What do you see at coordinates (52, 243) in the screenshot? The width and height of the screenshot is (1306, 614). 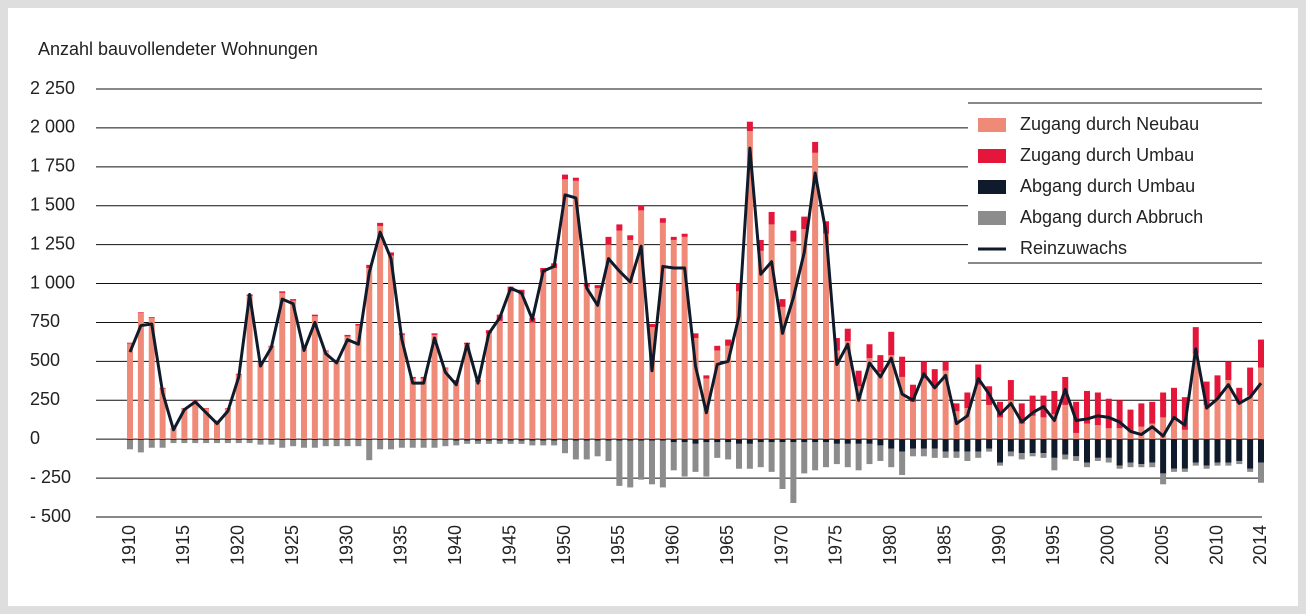 I see `y-tick-label: 1 250` at bounding box center [52, 243].